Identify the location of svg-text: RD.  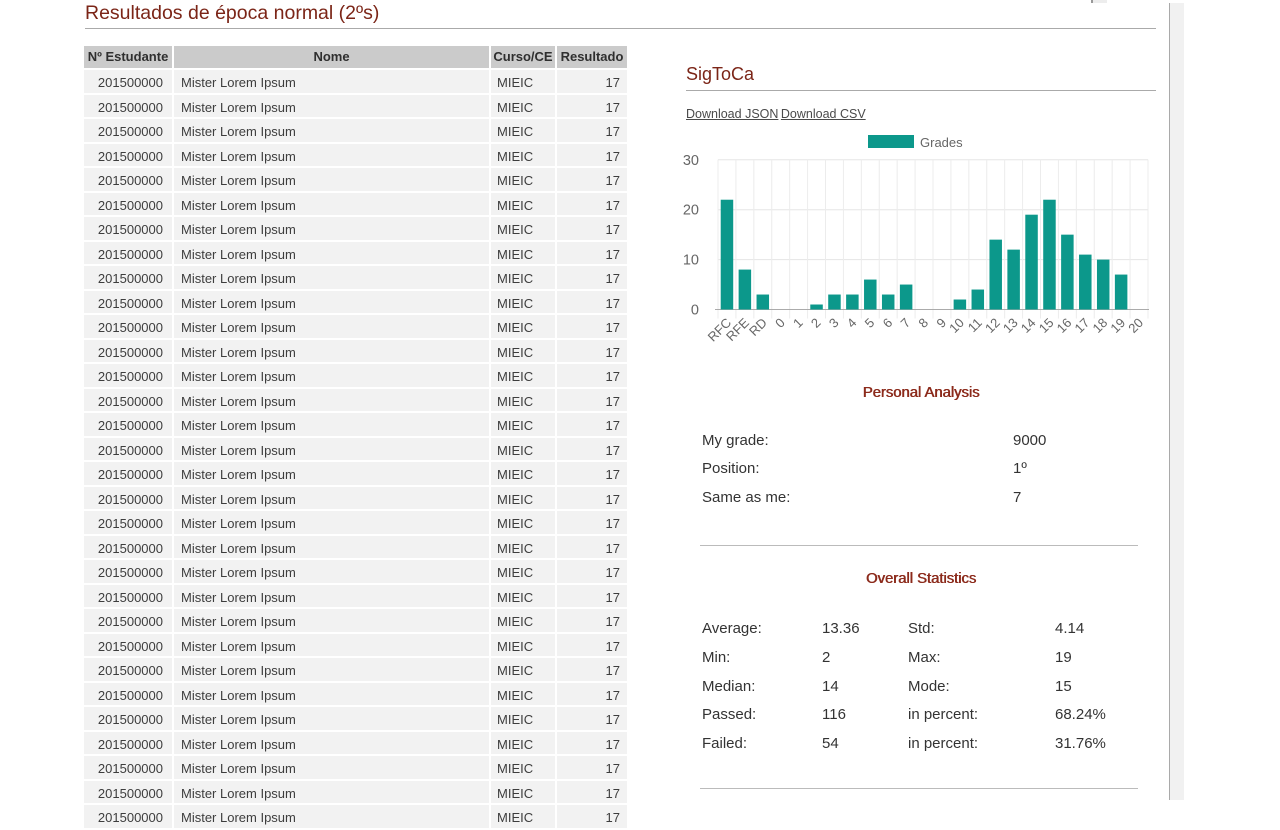
(758, 327).